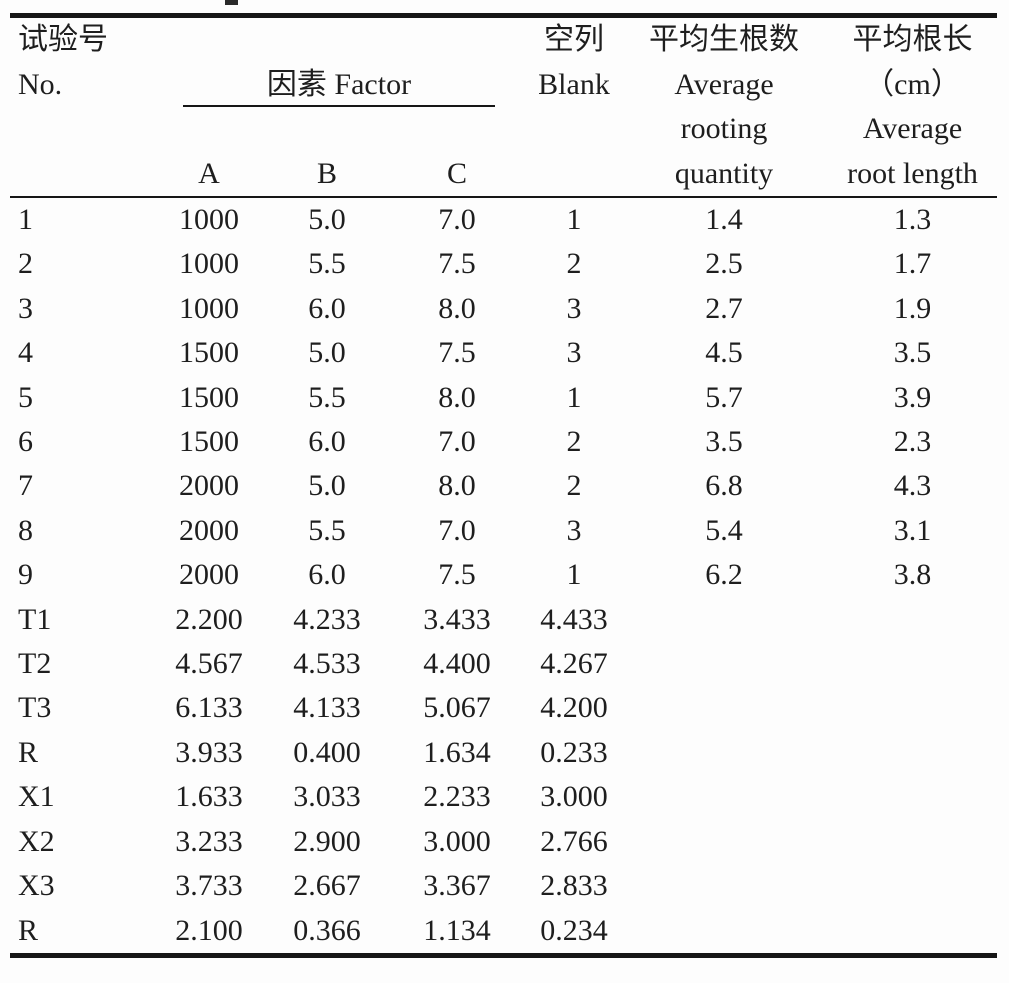 The image size is (1009, 983). Describe the element at coordinates (912, 353) in the screenshot. I see `root-length-cell: 3.5` at that location.